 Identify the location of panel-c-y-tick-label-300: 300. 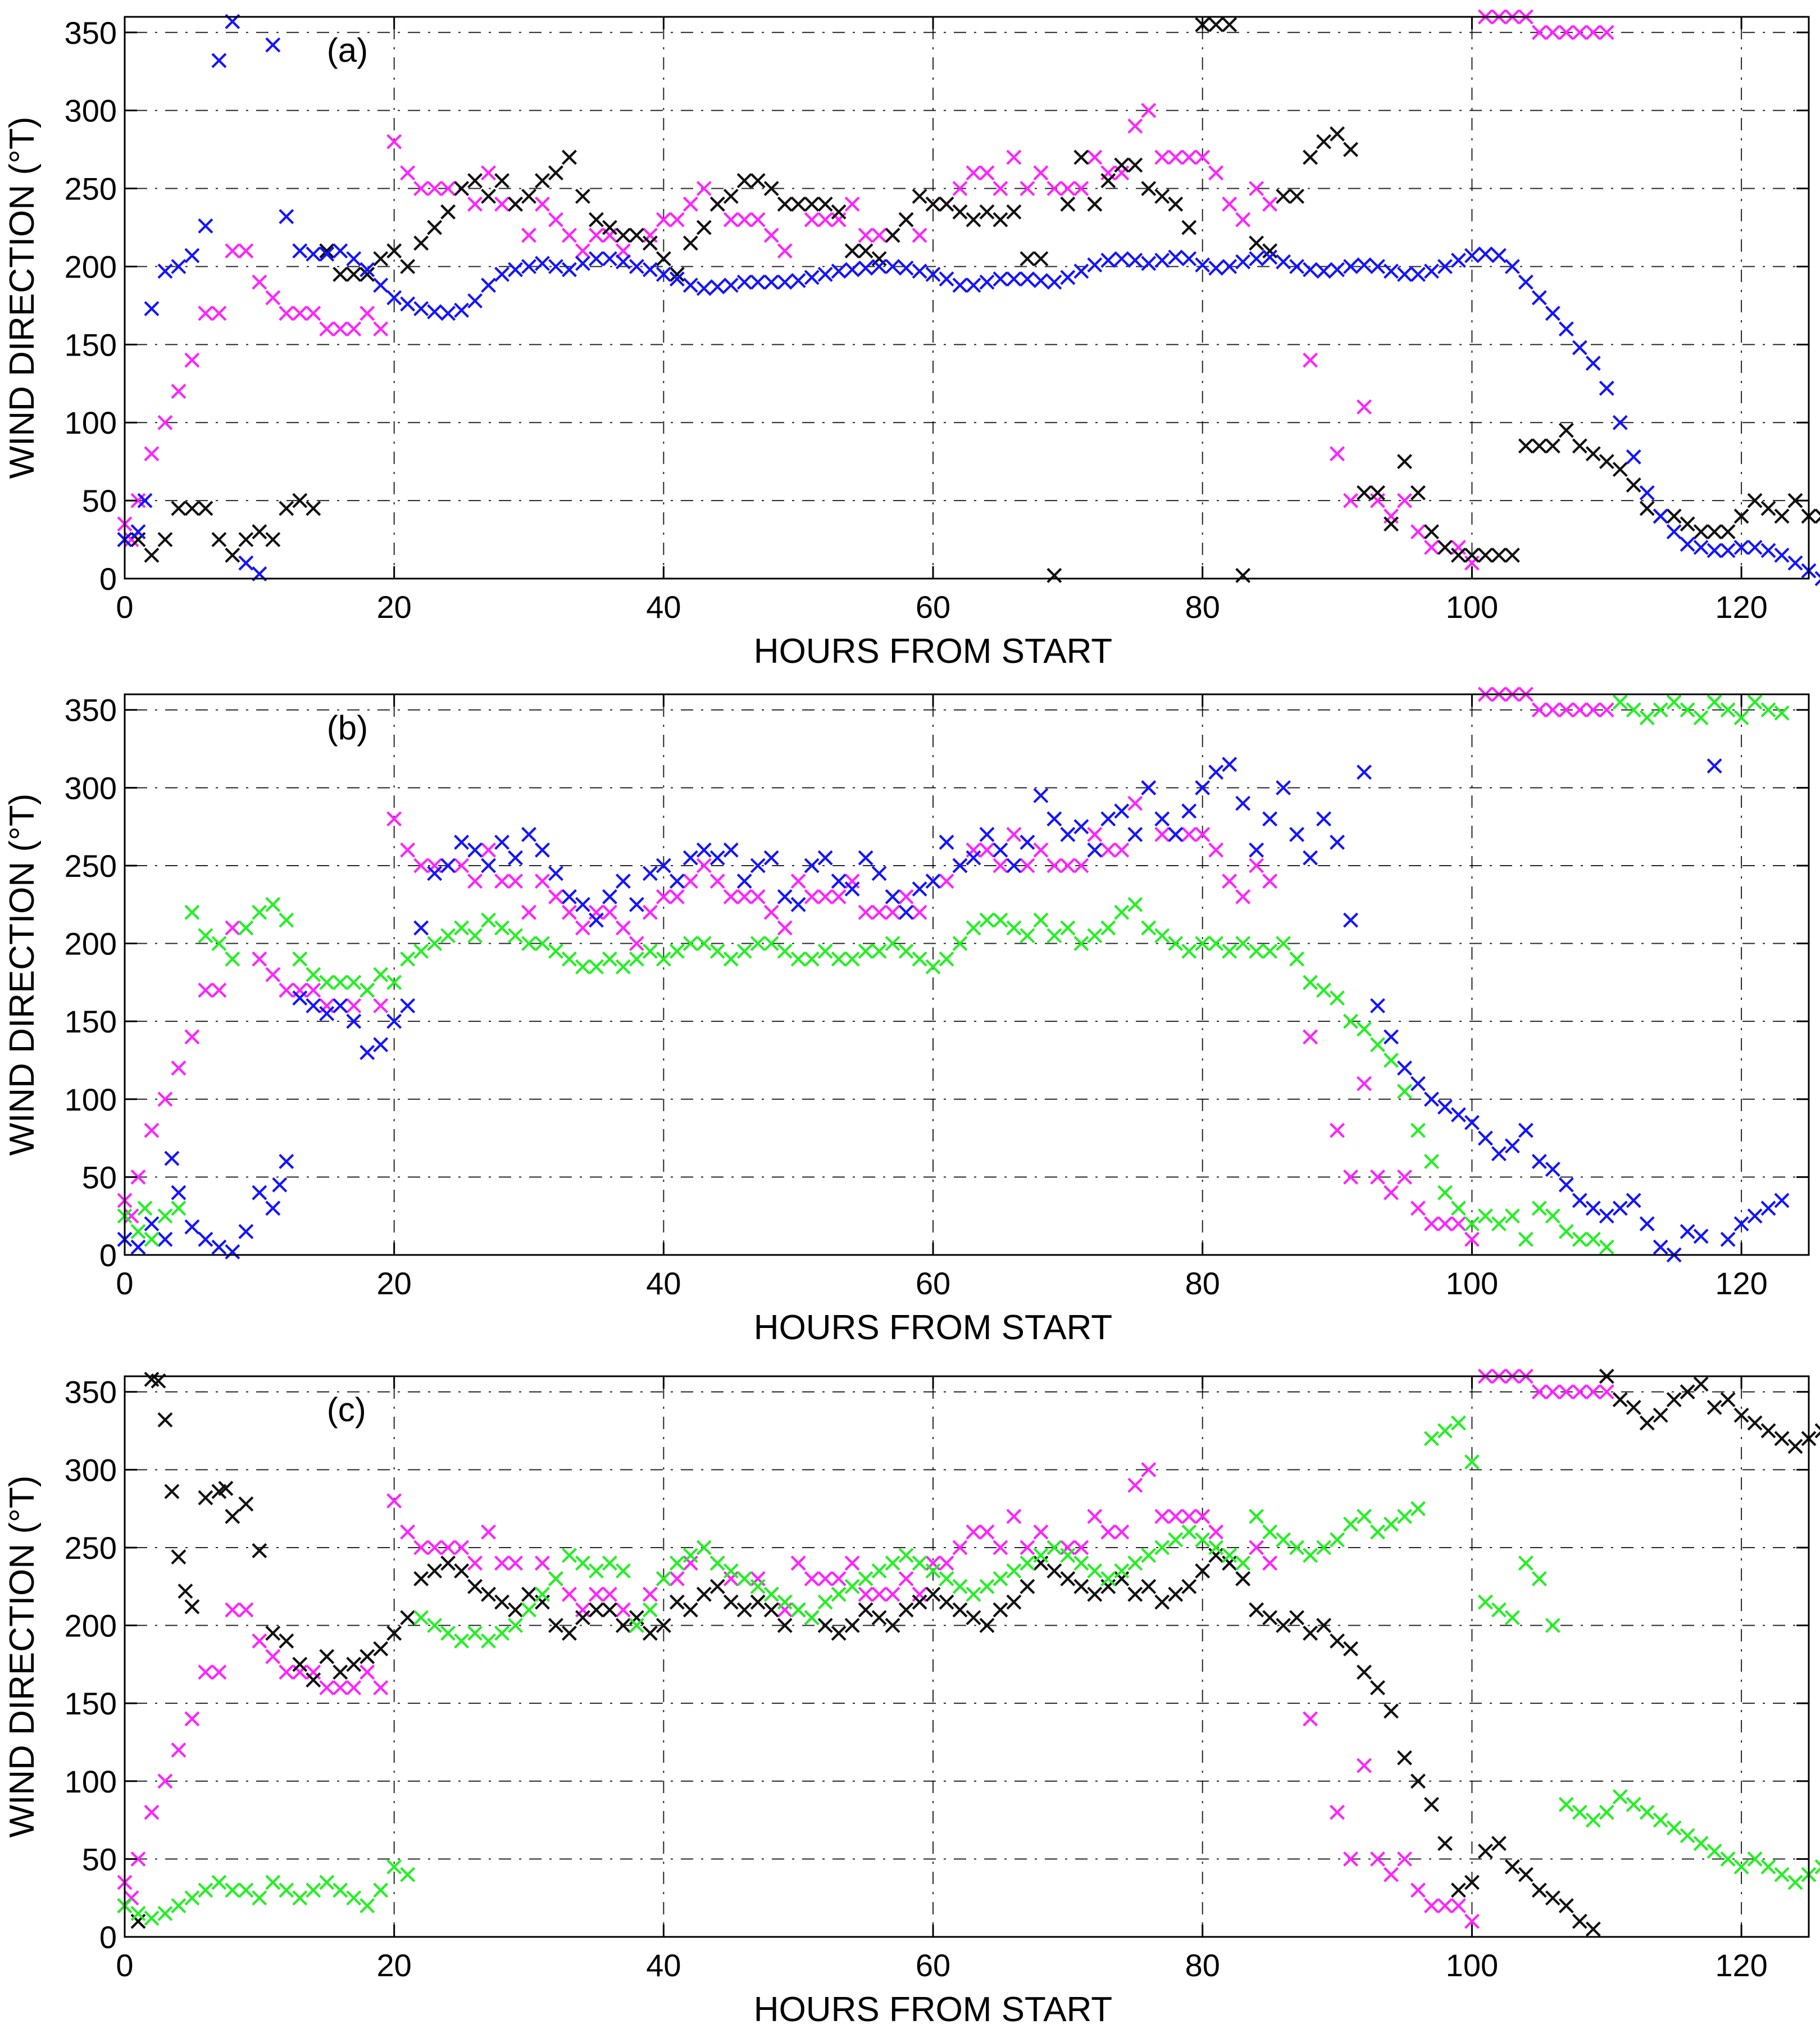
(91, 1469).